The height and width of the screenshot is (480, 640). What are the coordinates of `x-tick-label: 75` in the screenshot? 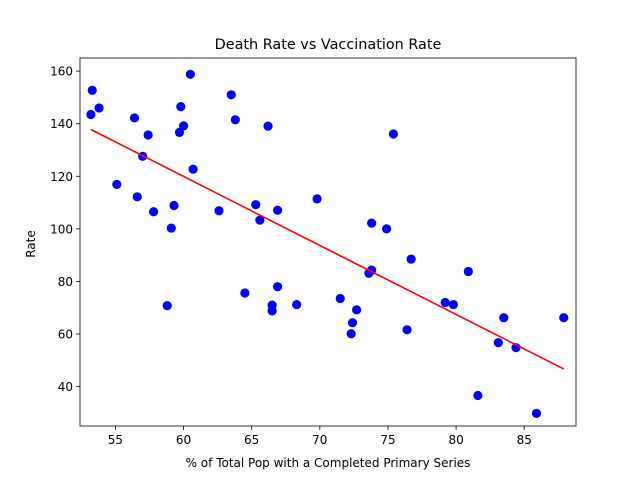 It's located at (387, 440).